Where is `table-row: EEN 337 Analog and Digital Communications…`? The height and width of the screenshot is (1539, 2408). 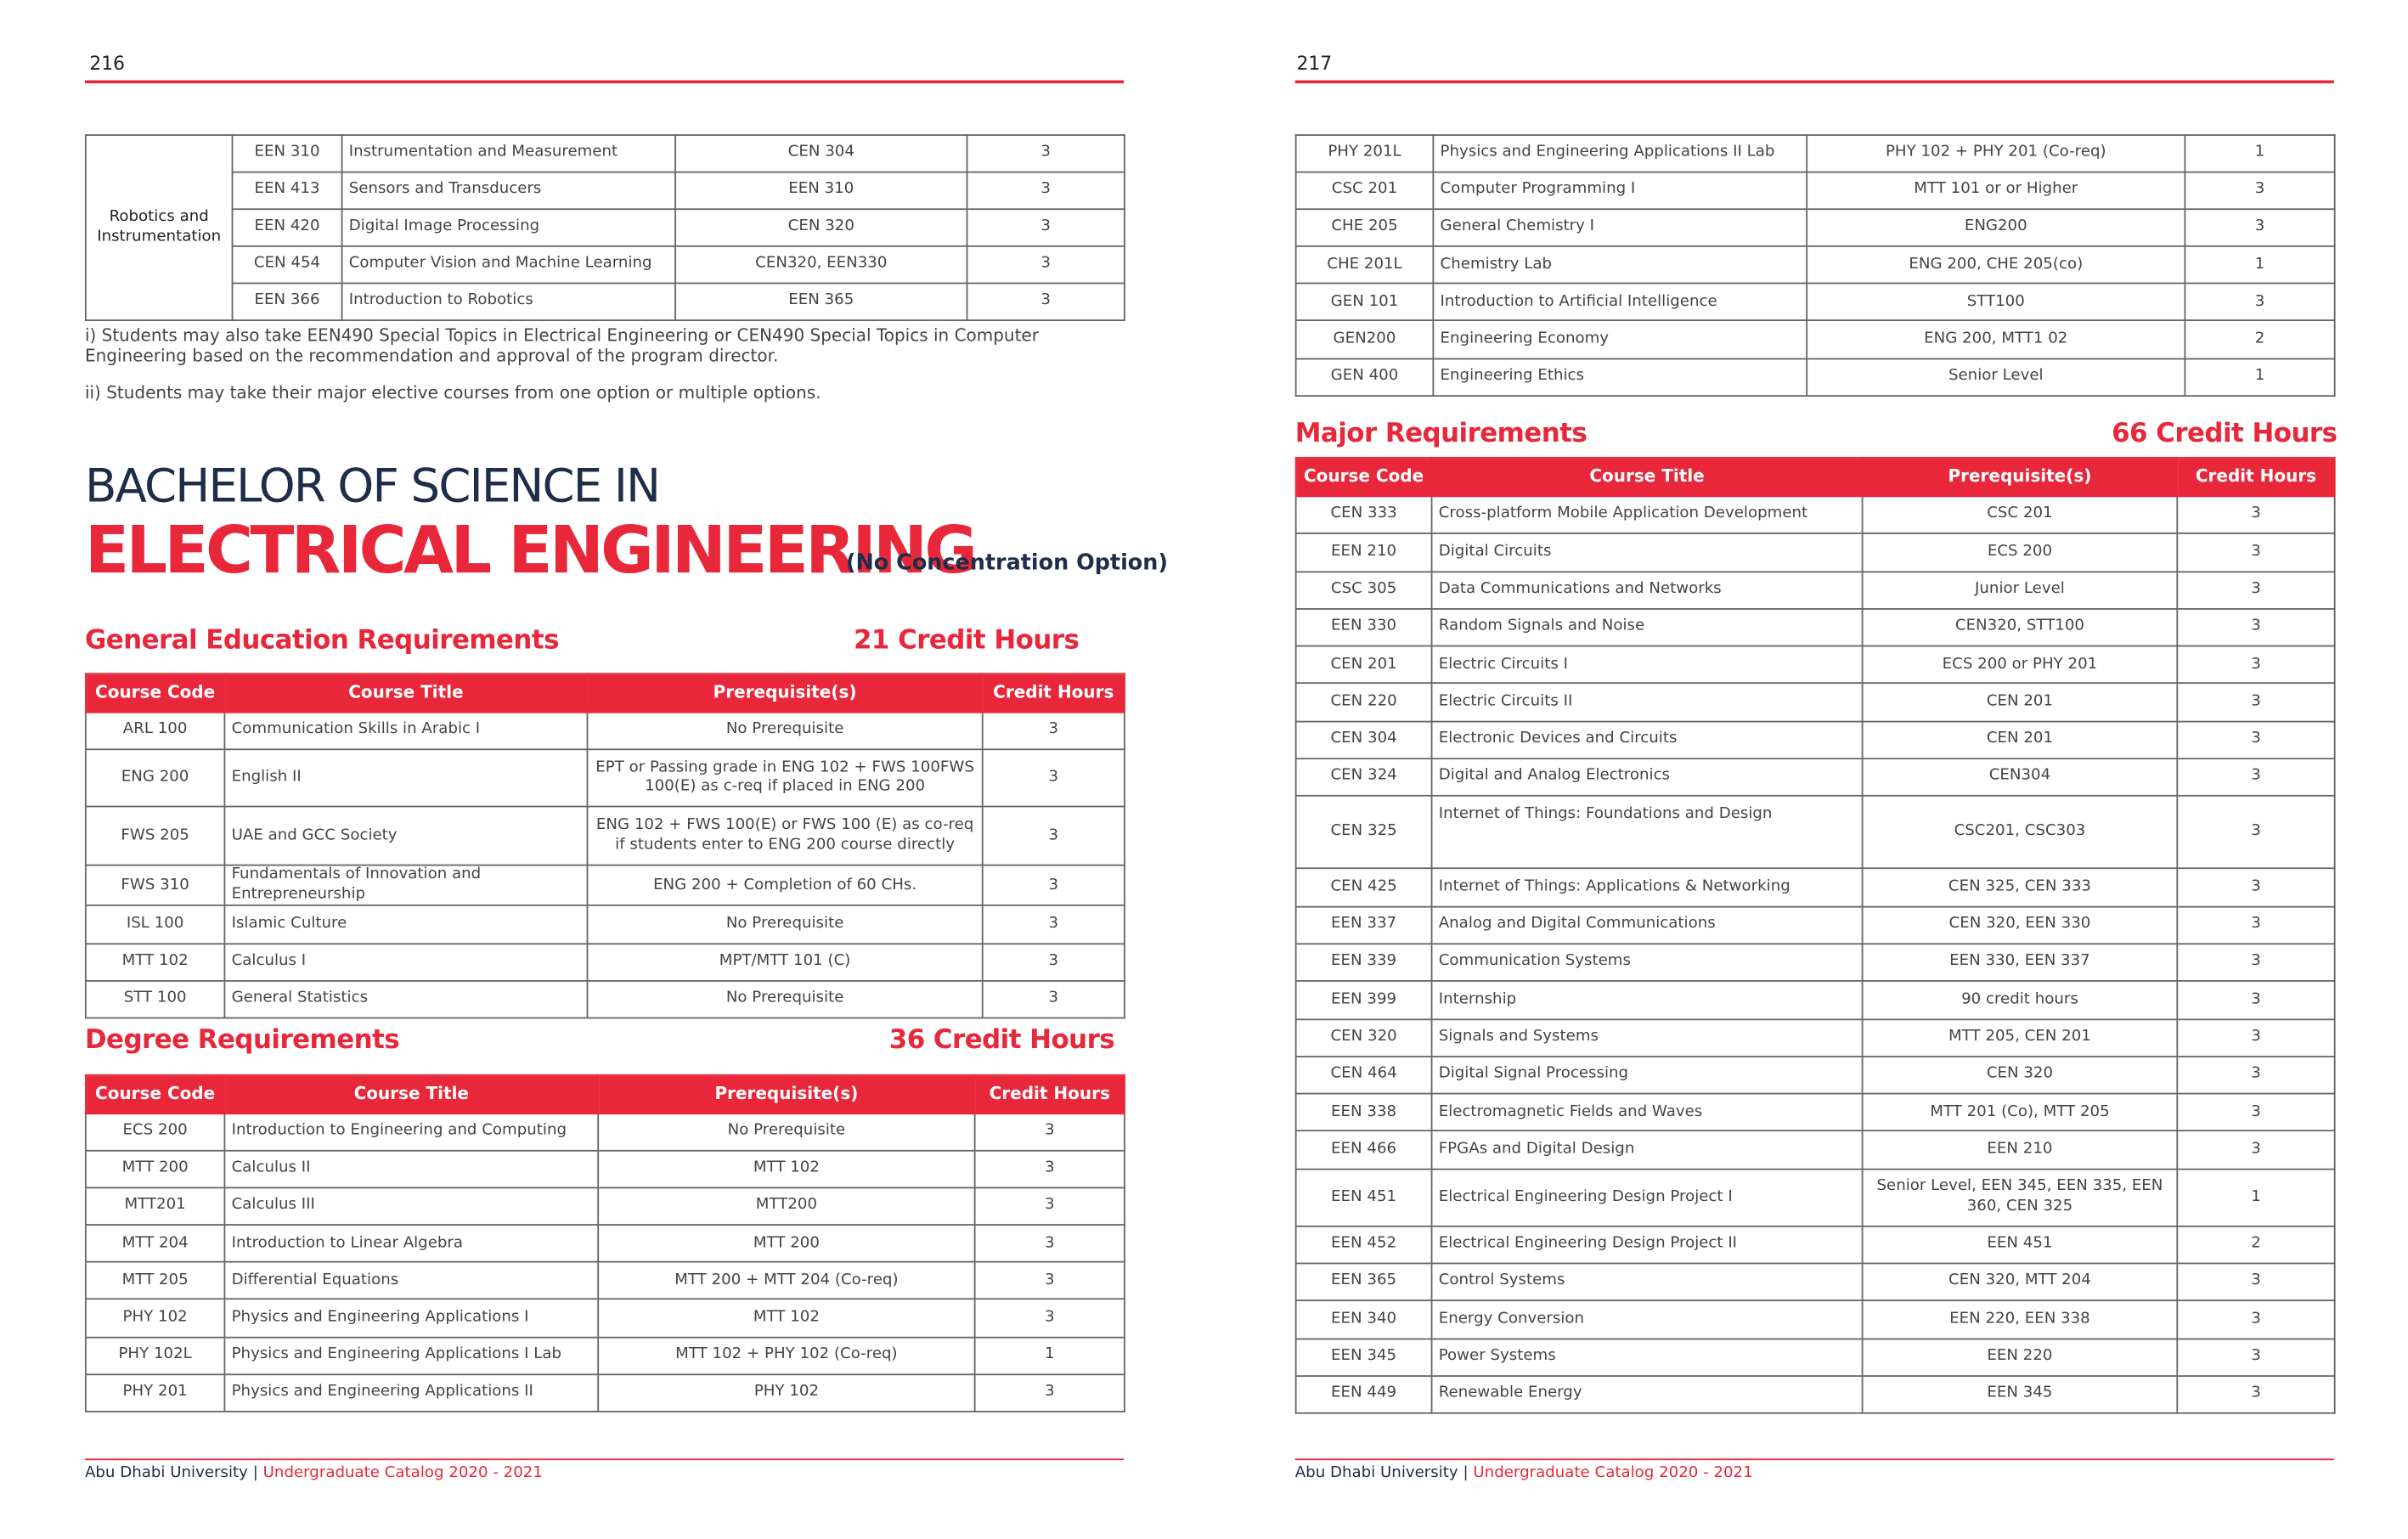 table-row: EEN 337 Analog and Digital Communications… is located at coordinates (1815, 925).